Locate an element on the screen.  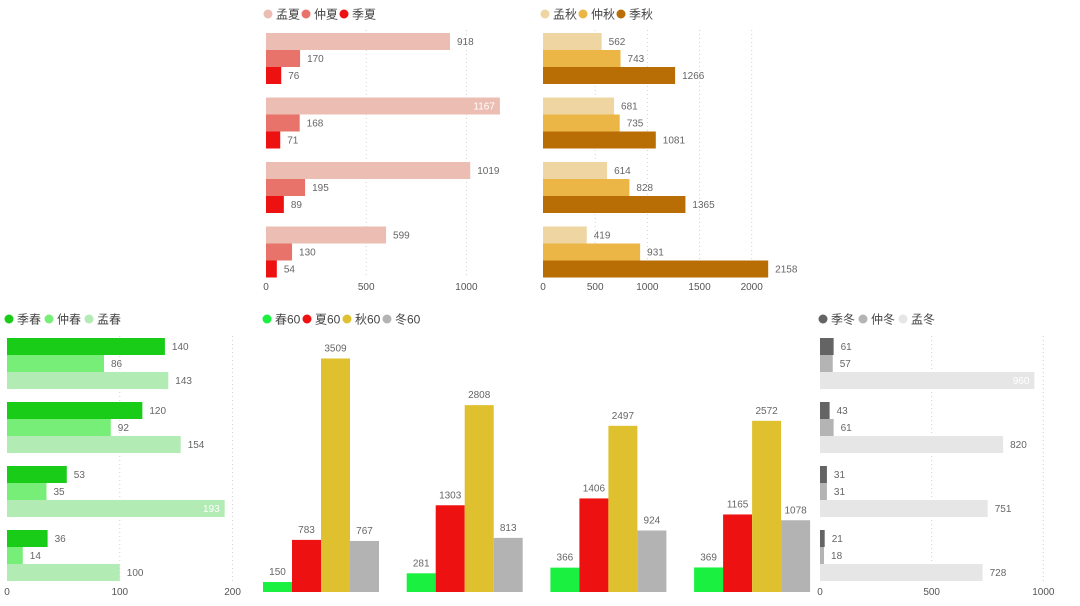
data-label: 1081 is located at coordinates (674, 141).